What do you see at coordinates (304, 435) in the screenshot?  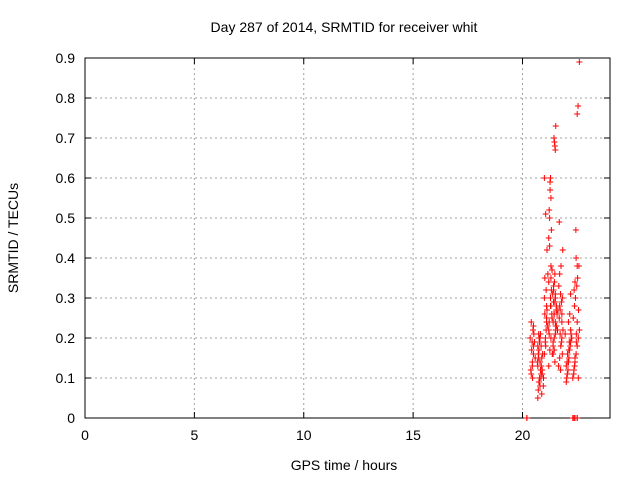 I see `x-tick-label: 10` at bounding box center [304, 435].